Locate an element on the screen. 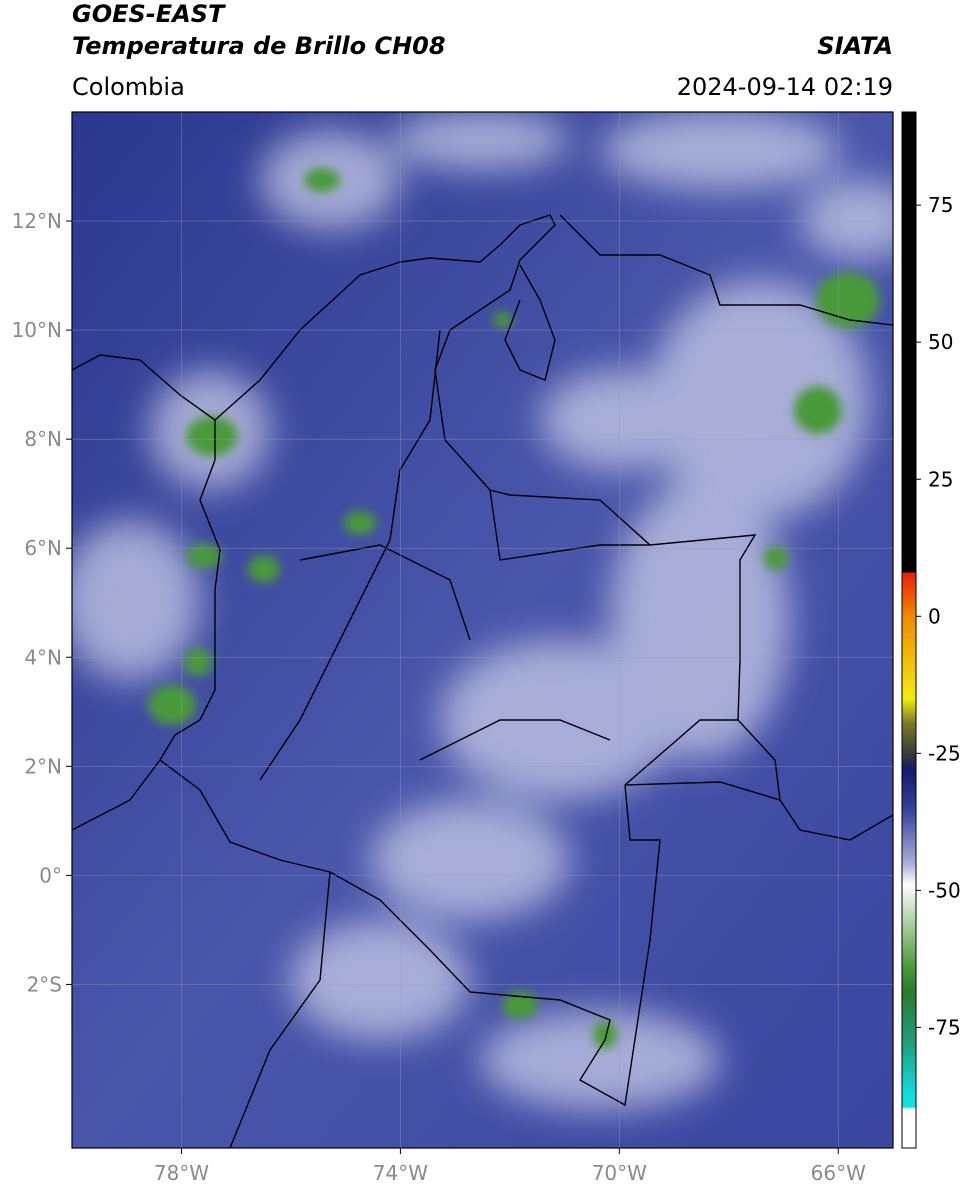 The width and height of the screenshot is (966, 1190). x-tick-label: 70°W is located at coordinates (619, 1173).